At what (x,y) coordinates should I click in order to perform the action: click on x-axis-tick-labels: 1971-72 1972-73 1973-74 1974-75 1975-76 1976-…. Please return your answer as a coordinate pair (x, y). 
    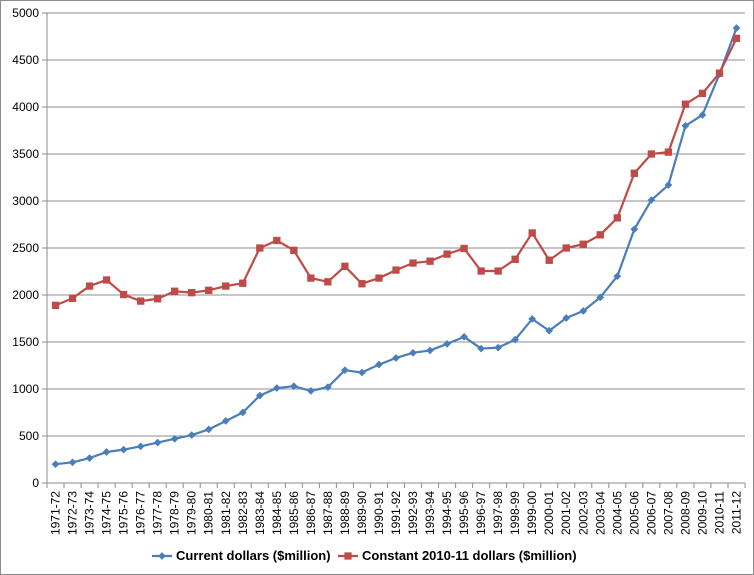
    Looking at the image, I should click on (396, 513).